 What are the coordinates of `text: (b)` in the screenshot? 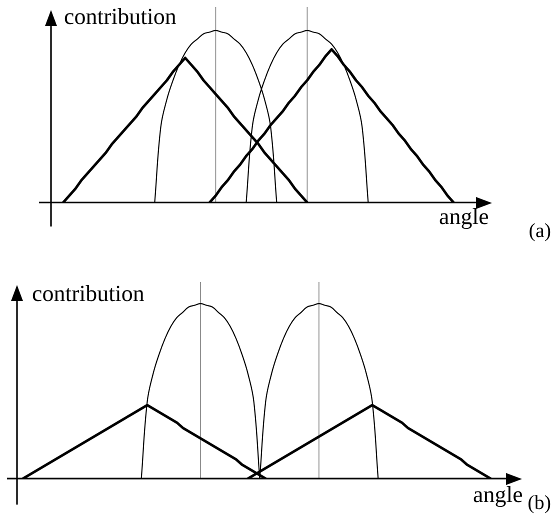 It's located at (539, 503).